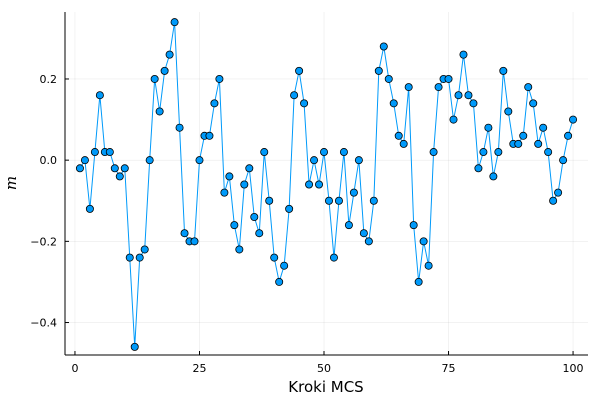 The image size is (600, 400). What do you see at coordinates (11, 183) in the screenshot?
I see `y-axis-title: m` at bounding box center [11, 183].